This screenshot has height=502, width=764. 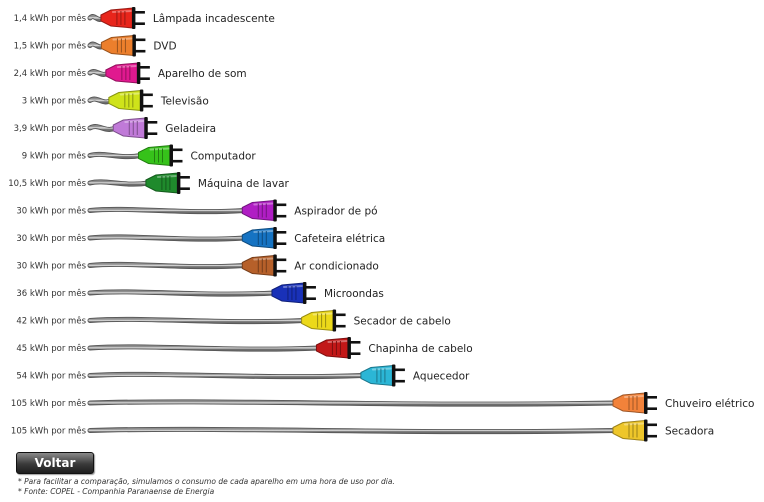 I want to click on plug-row: 1,5 kWh por mês DVD, so click(x=95, y=45).